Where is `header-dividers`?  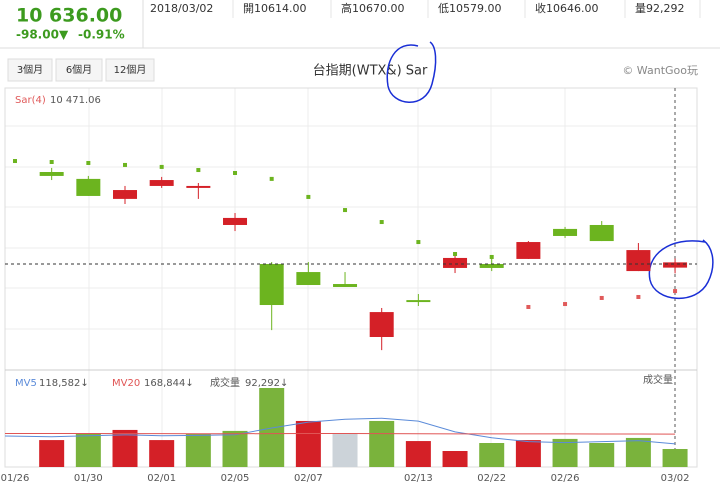 header-dividers is located at coordinates (466, 9).